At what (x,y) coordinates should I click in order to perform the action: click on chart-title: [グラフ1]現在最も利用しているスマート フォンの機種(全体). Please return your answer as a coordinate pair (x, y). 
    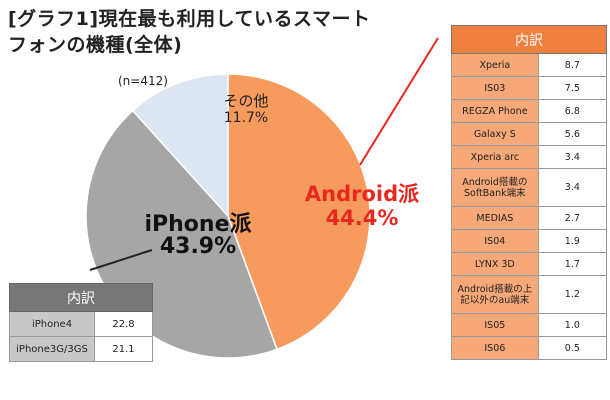
    Looking at the image, I should click on (203, 32).